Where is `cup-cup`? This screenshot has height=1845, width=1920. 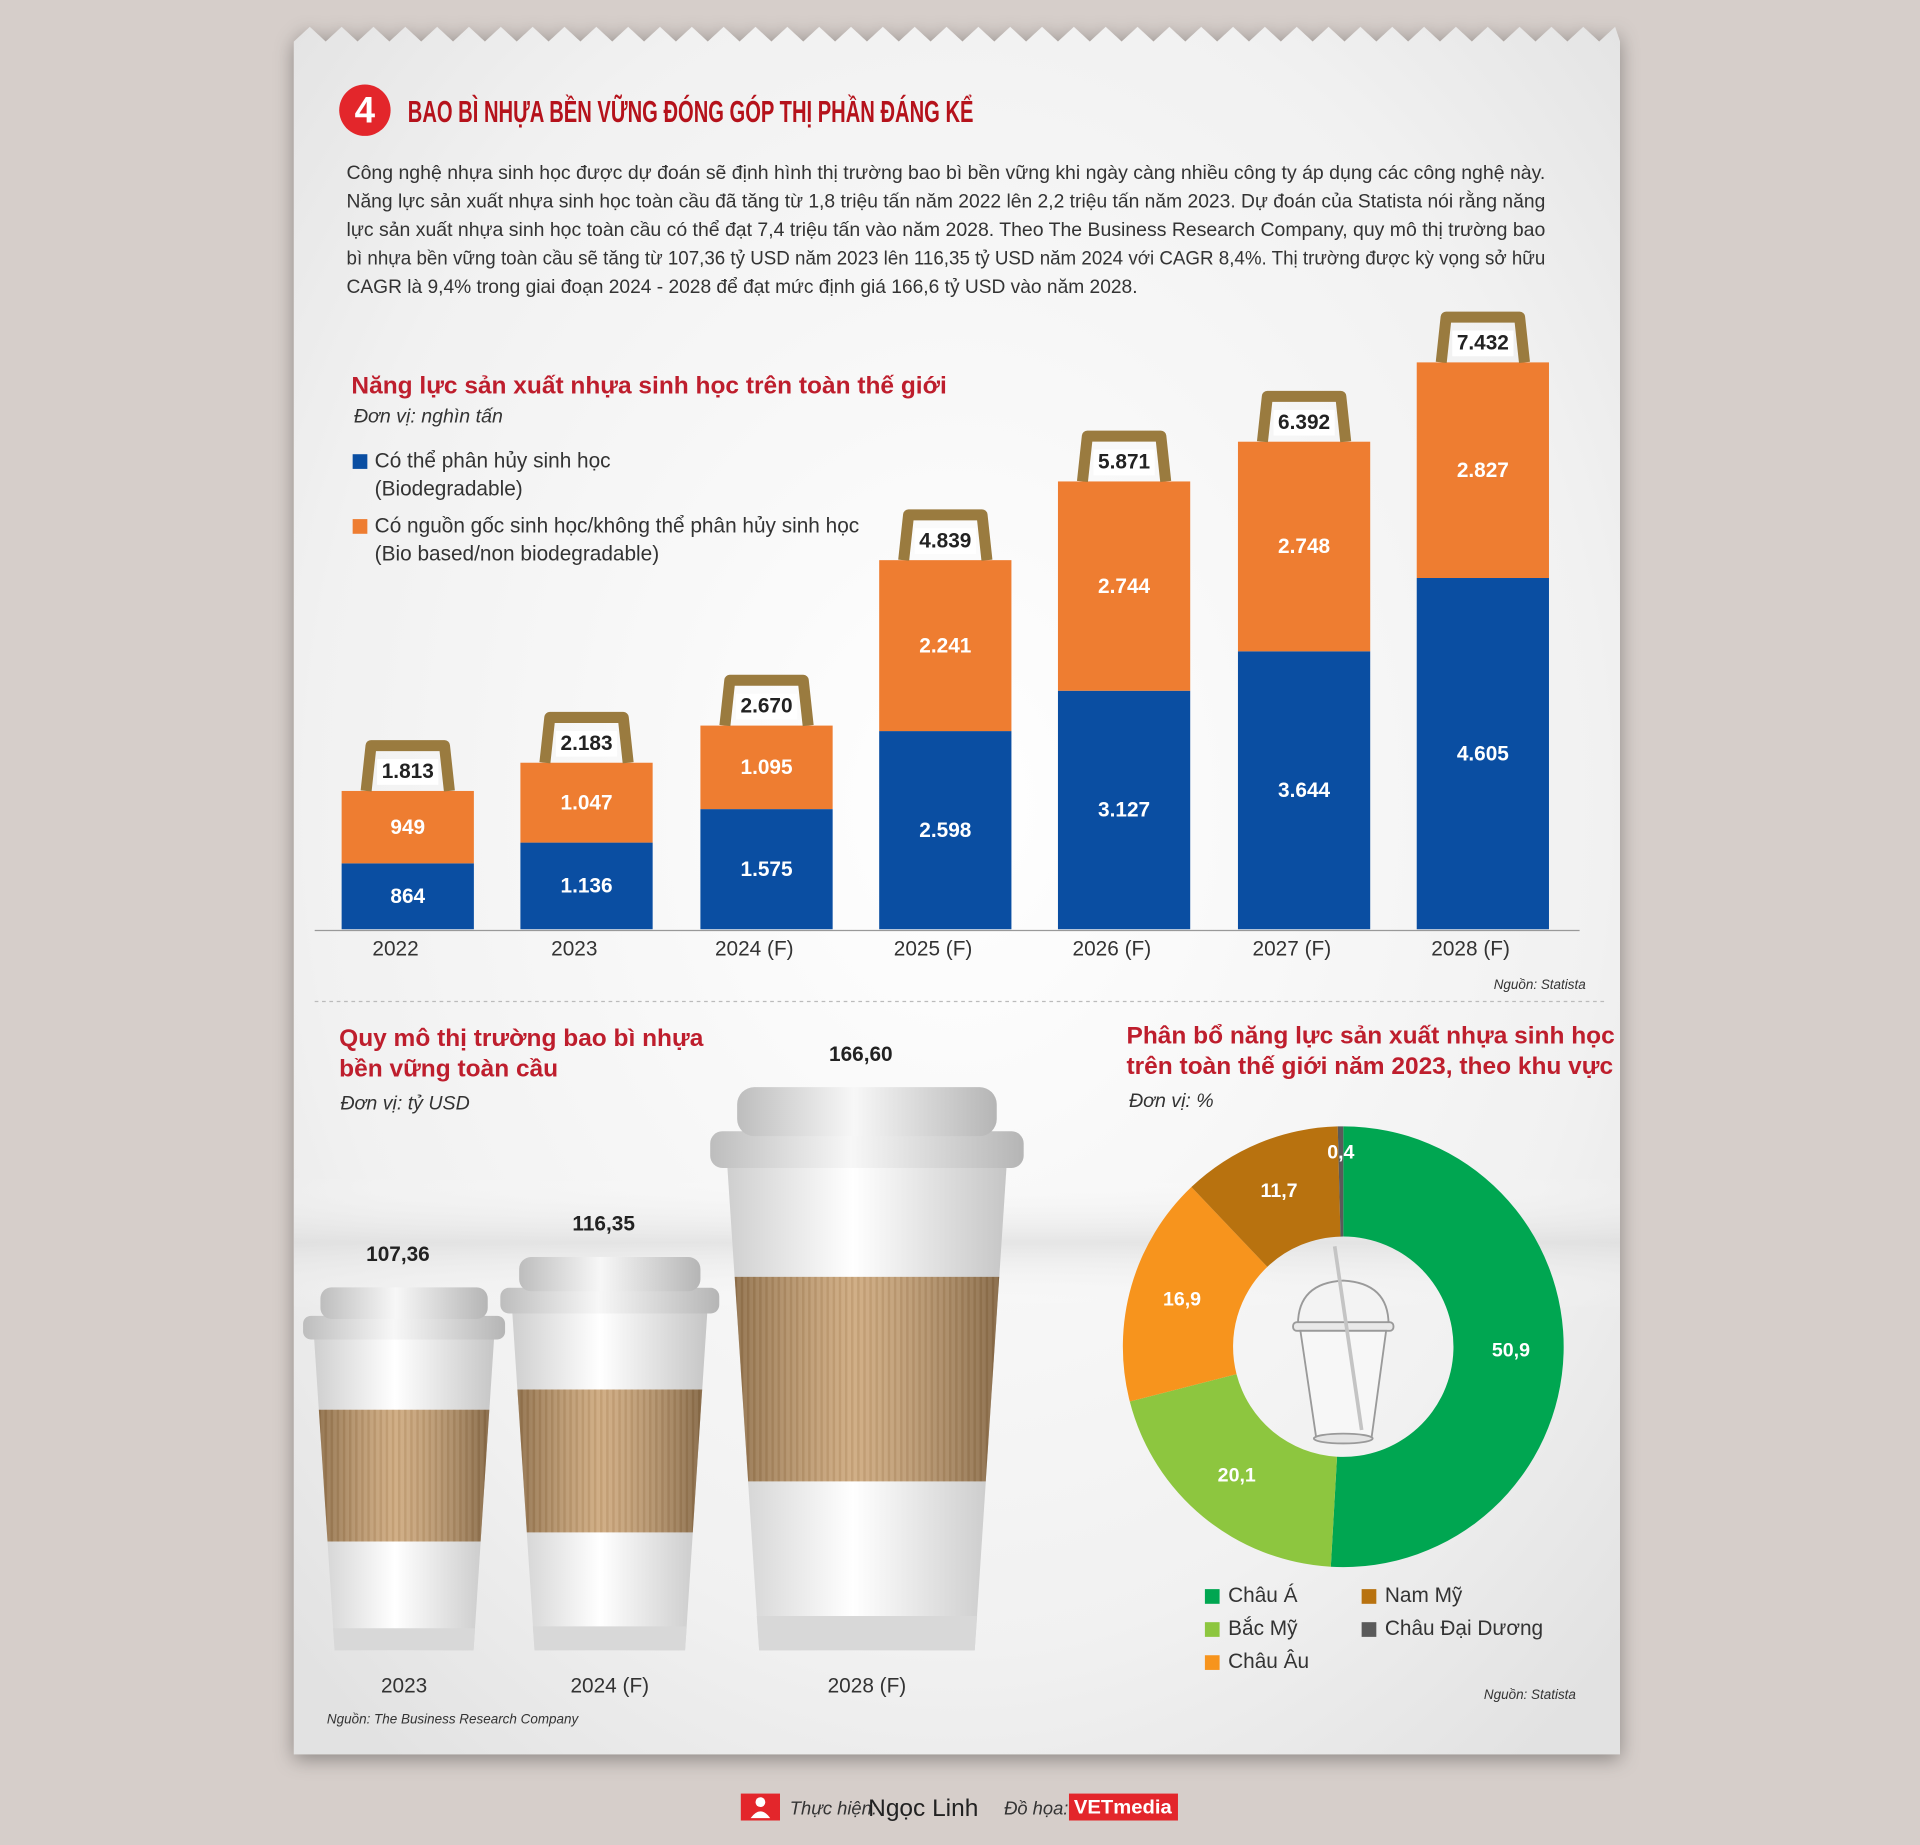 cup-cup is located at coordinates (1343, 1384).